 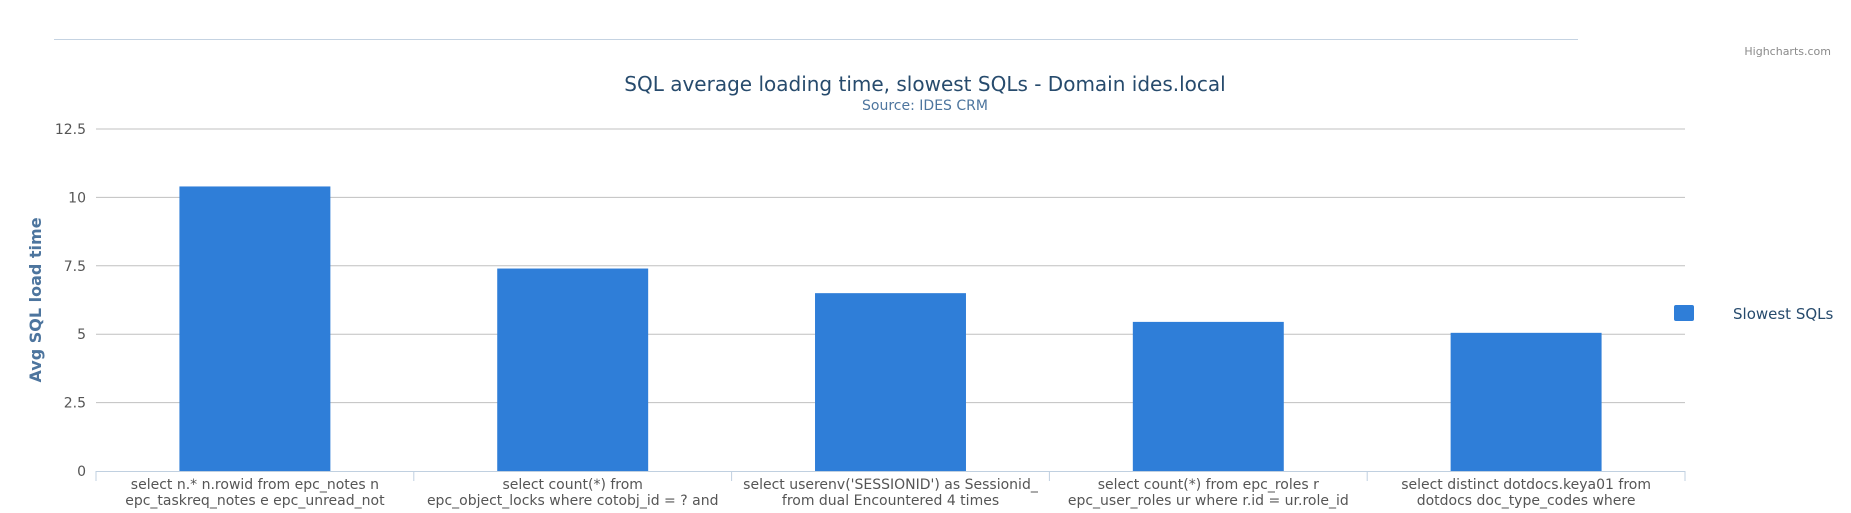 What do you see at coordinates (1208, 485) in the screenshot?
I see `x-tick-label: select count(*) from epc_roles r` at bounding box center [1208, 485].